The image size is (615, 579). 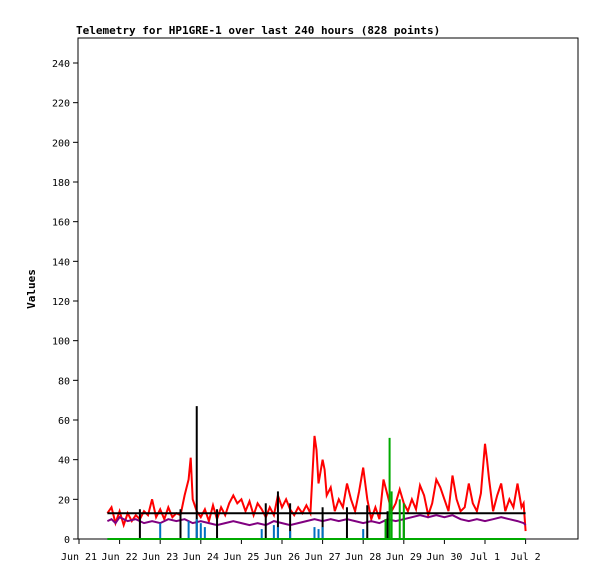 I want to click on x-tick-label: Jun 22, so click(x=120, y=557).